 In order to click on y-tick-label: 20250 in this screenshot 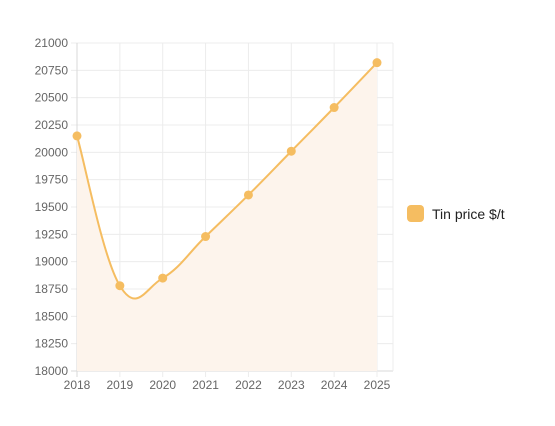, I will do `click(52, 125)`.